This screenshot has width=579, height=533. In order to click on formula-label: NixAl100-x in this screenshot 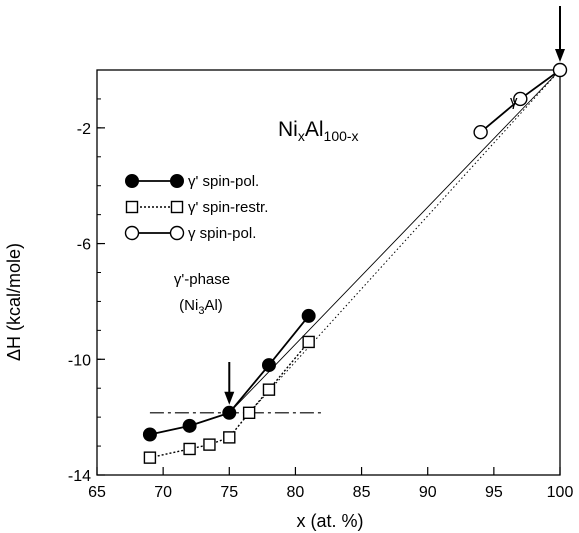, I will do `click(318, 131)`.